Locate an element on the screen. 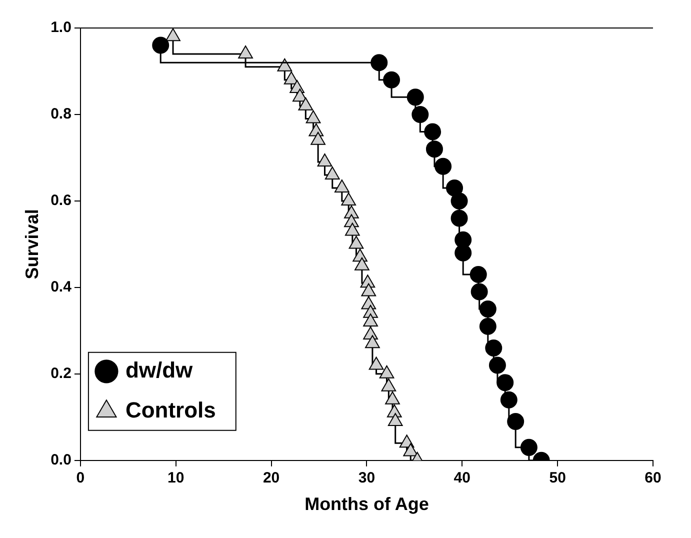 The height and width of the screenshot is (538, 691). x-tick-label: 50 is located at coordinates (557, 478).